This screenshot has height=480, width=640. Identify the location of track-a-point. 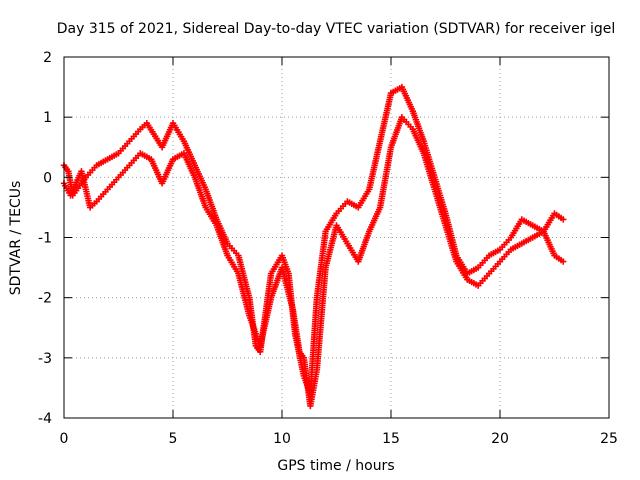
(563, 219).